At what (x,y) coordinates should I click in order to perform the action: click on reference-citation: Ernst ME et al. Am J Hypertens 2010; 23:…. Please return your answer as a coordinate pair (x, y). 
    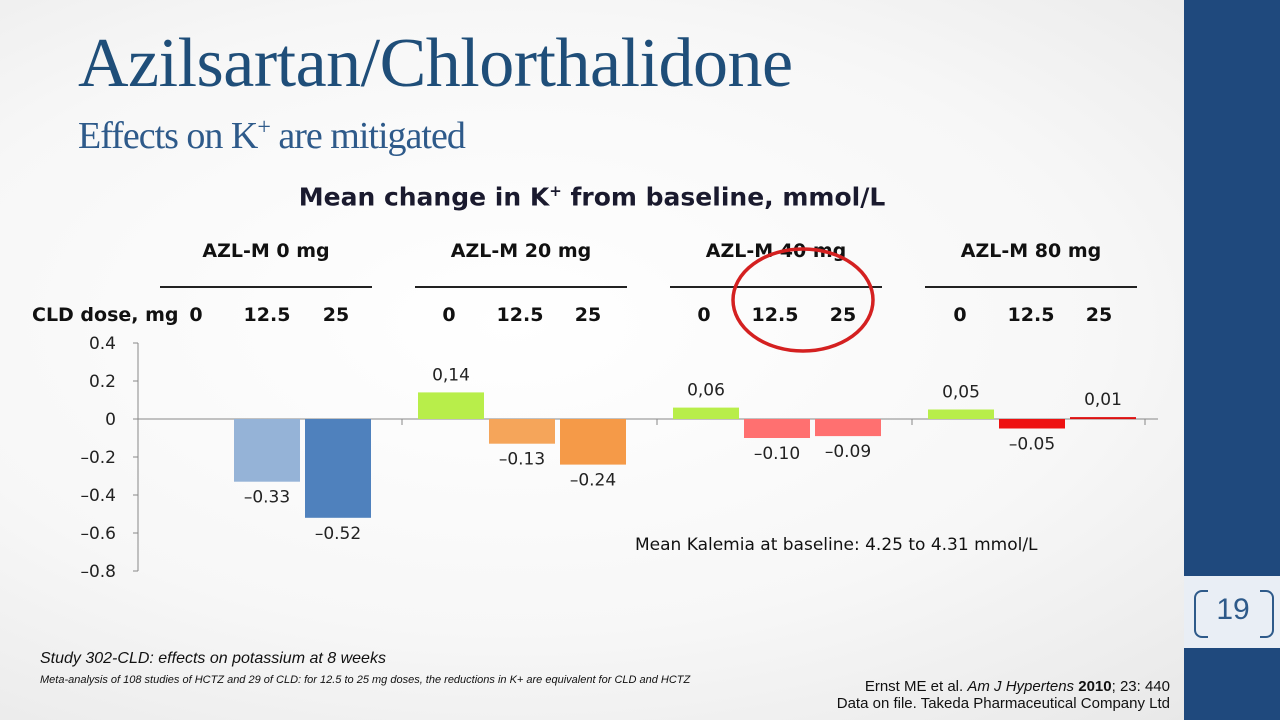
    Looking at the image, I should click on (1017, 686).